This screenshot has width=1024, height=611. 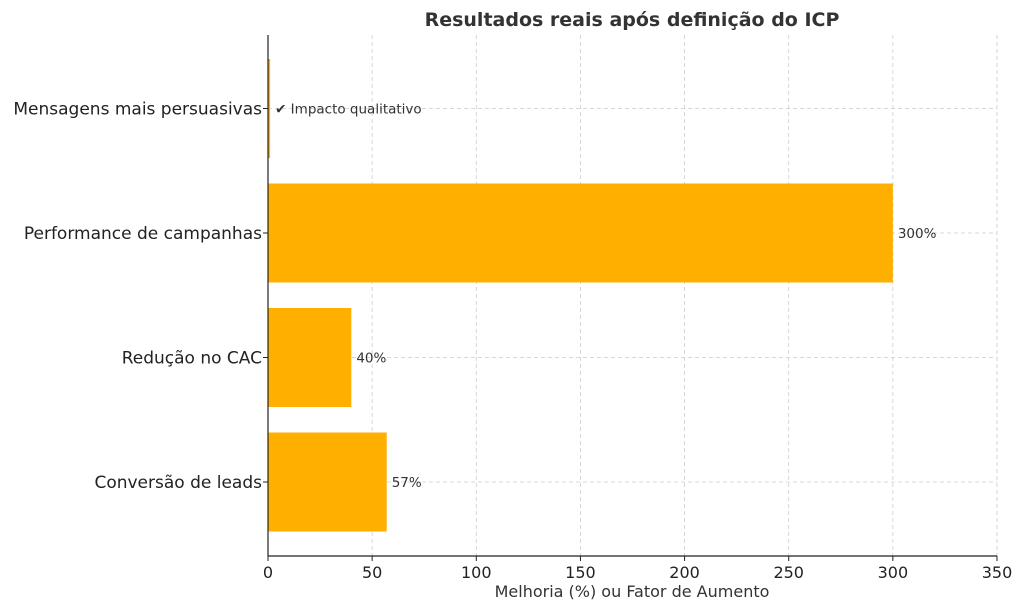 I want to click on category-label: Performance de campanhas, so click(x=143, y=234).